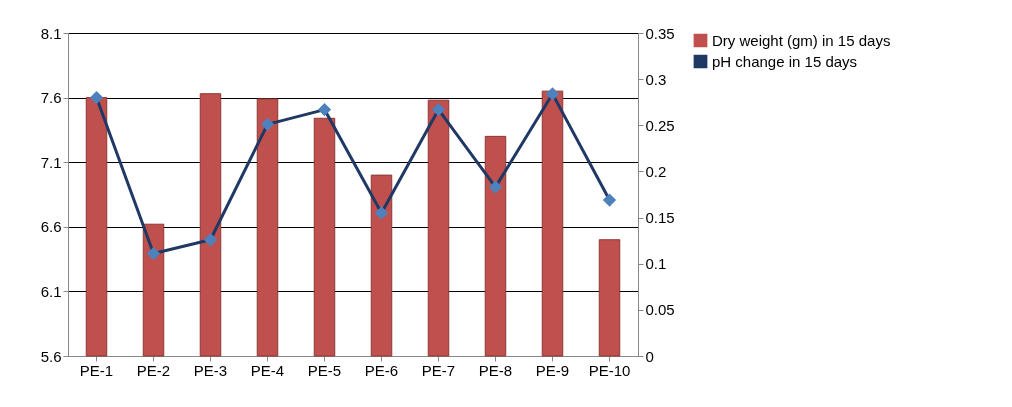 The image size is (1012, 407). I want to click on y2-tick-label: 0.05, so click(660, 310).